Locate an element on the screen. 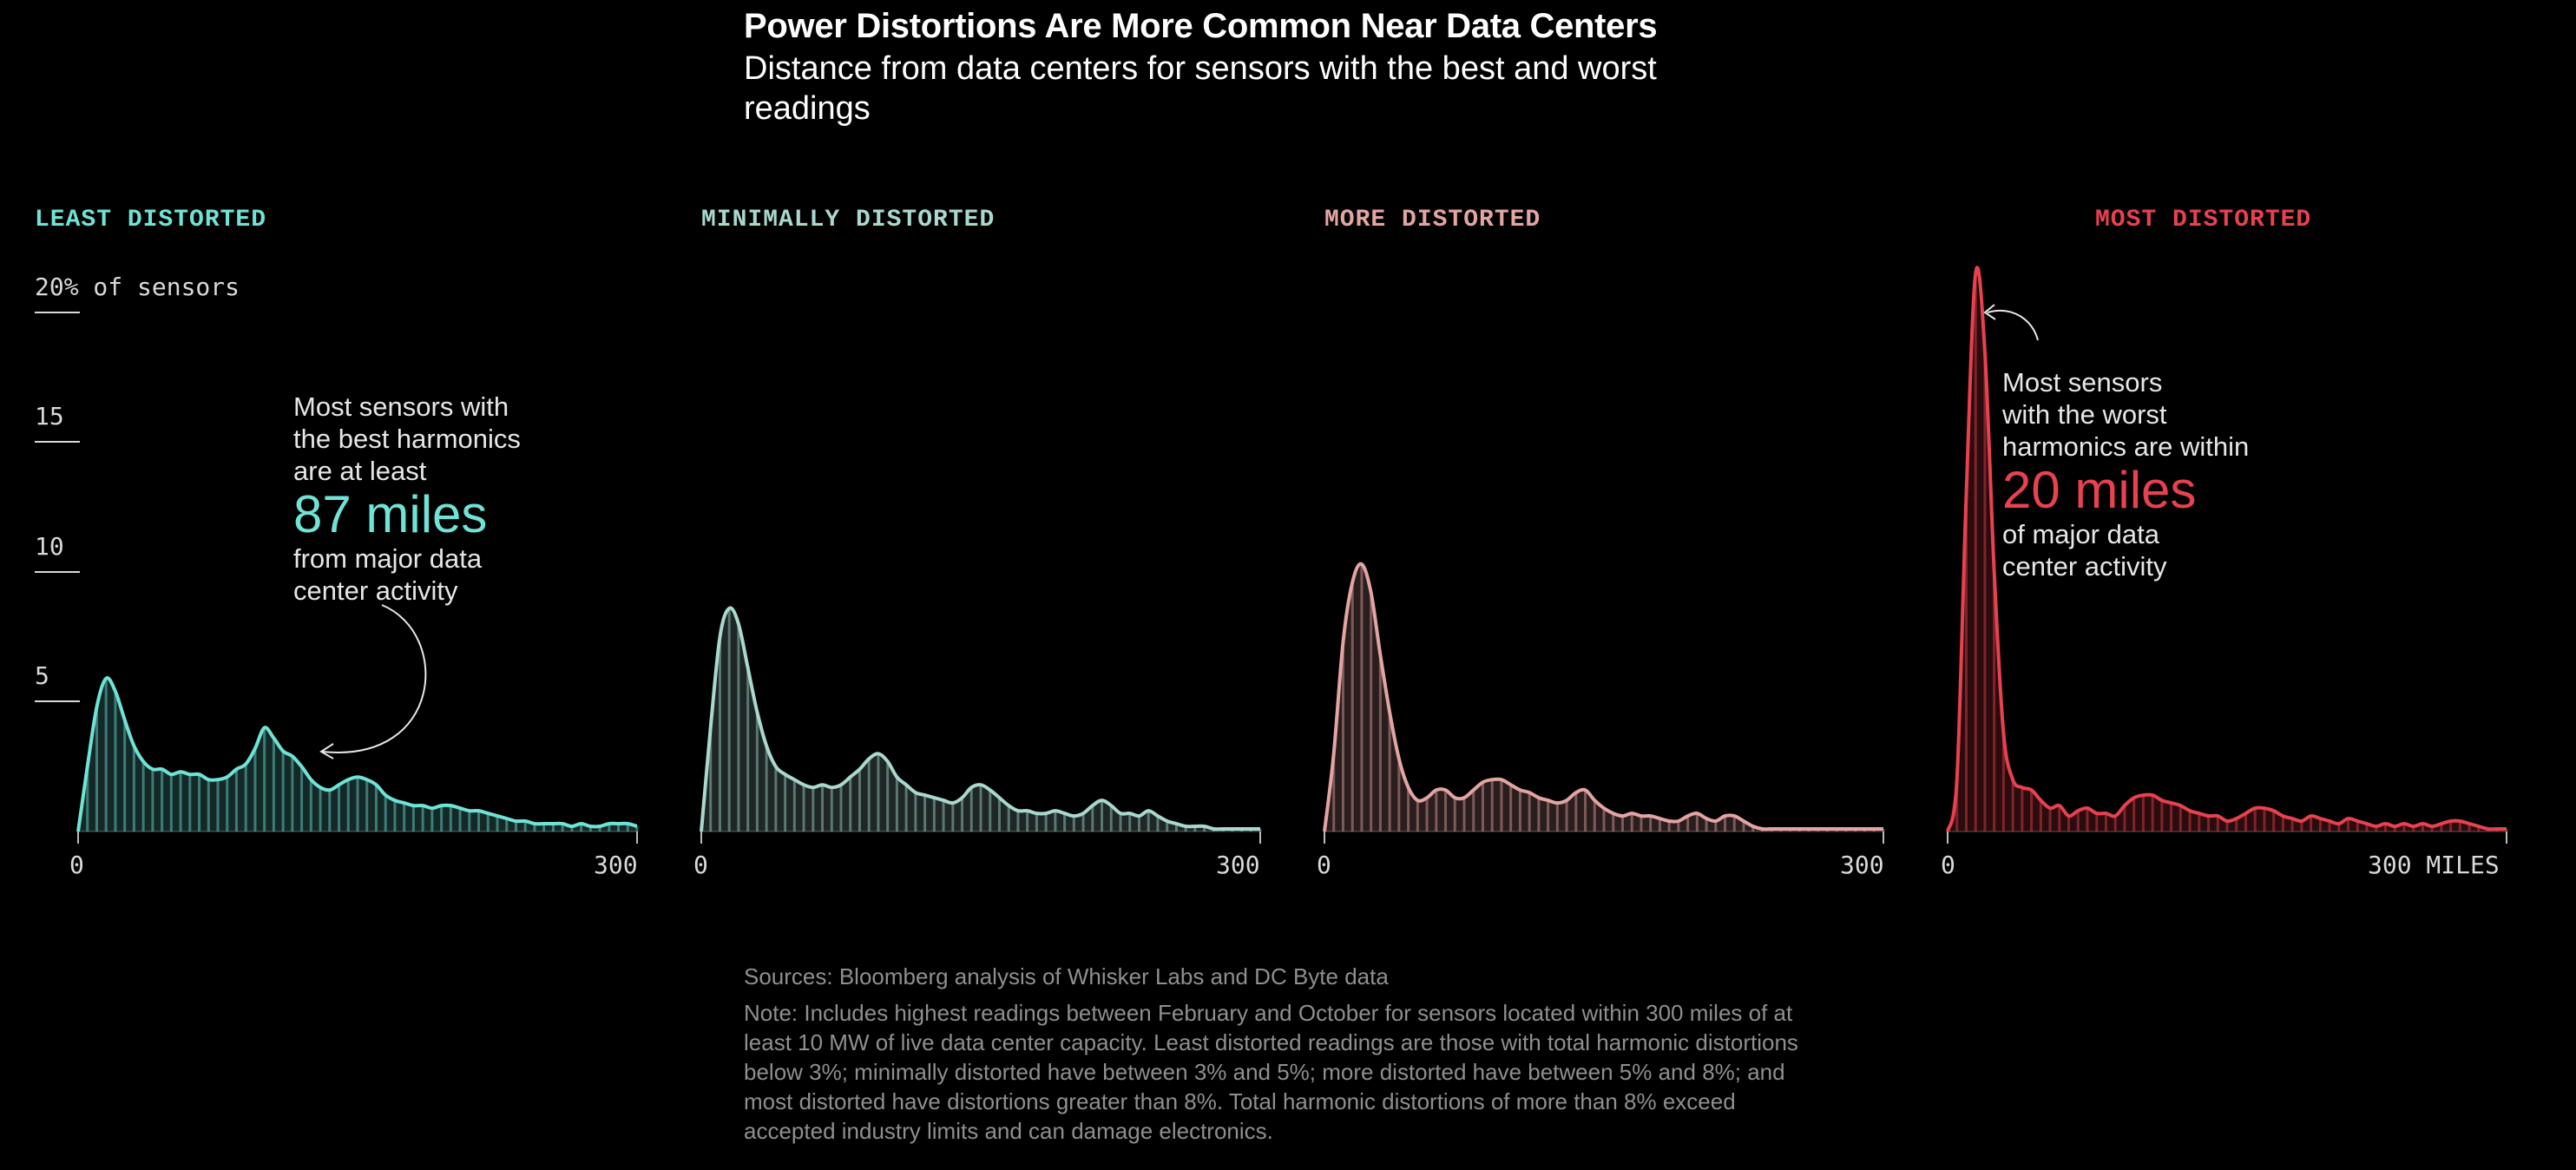 The height and width of the screenshot is (1170, 2576). series-line-least is located at coordinates (357, 754).